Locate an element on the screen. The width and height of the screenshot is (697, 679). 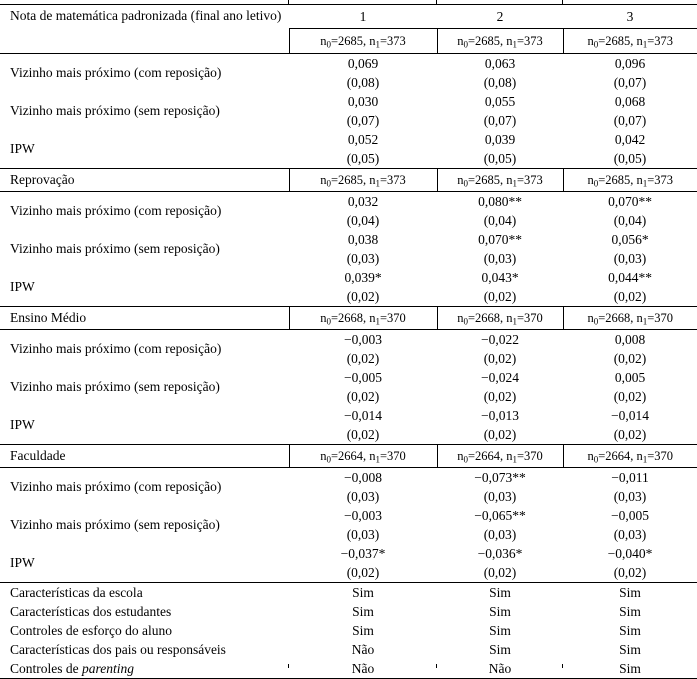
column-header: 2 is located at coordinates (500, 16).